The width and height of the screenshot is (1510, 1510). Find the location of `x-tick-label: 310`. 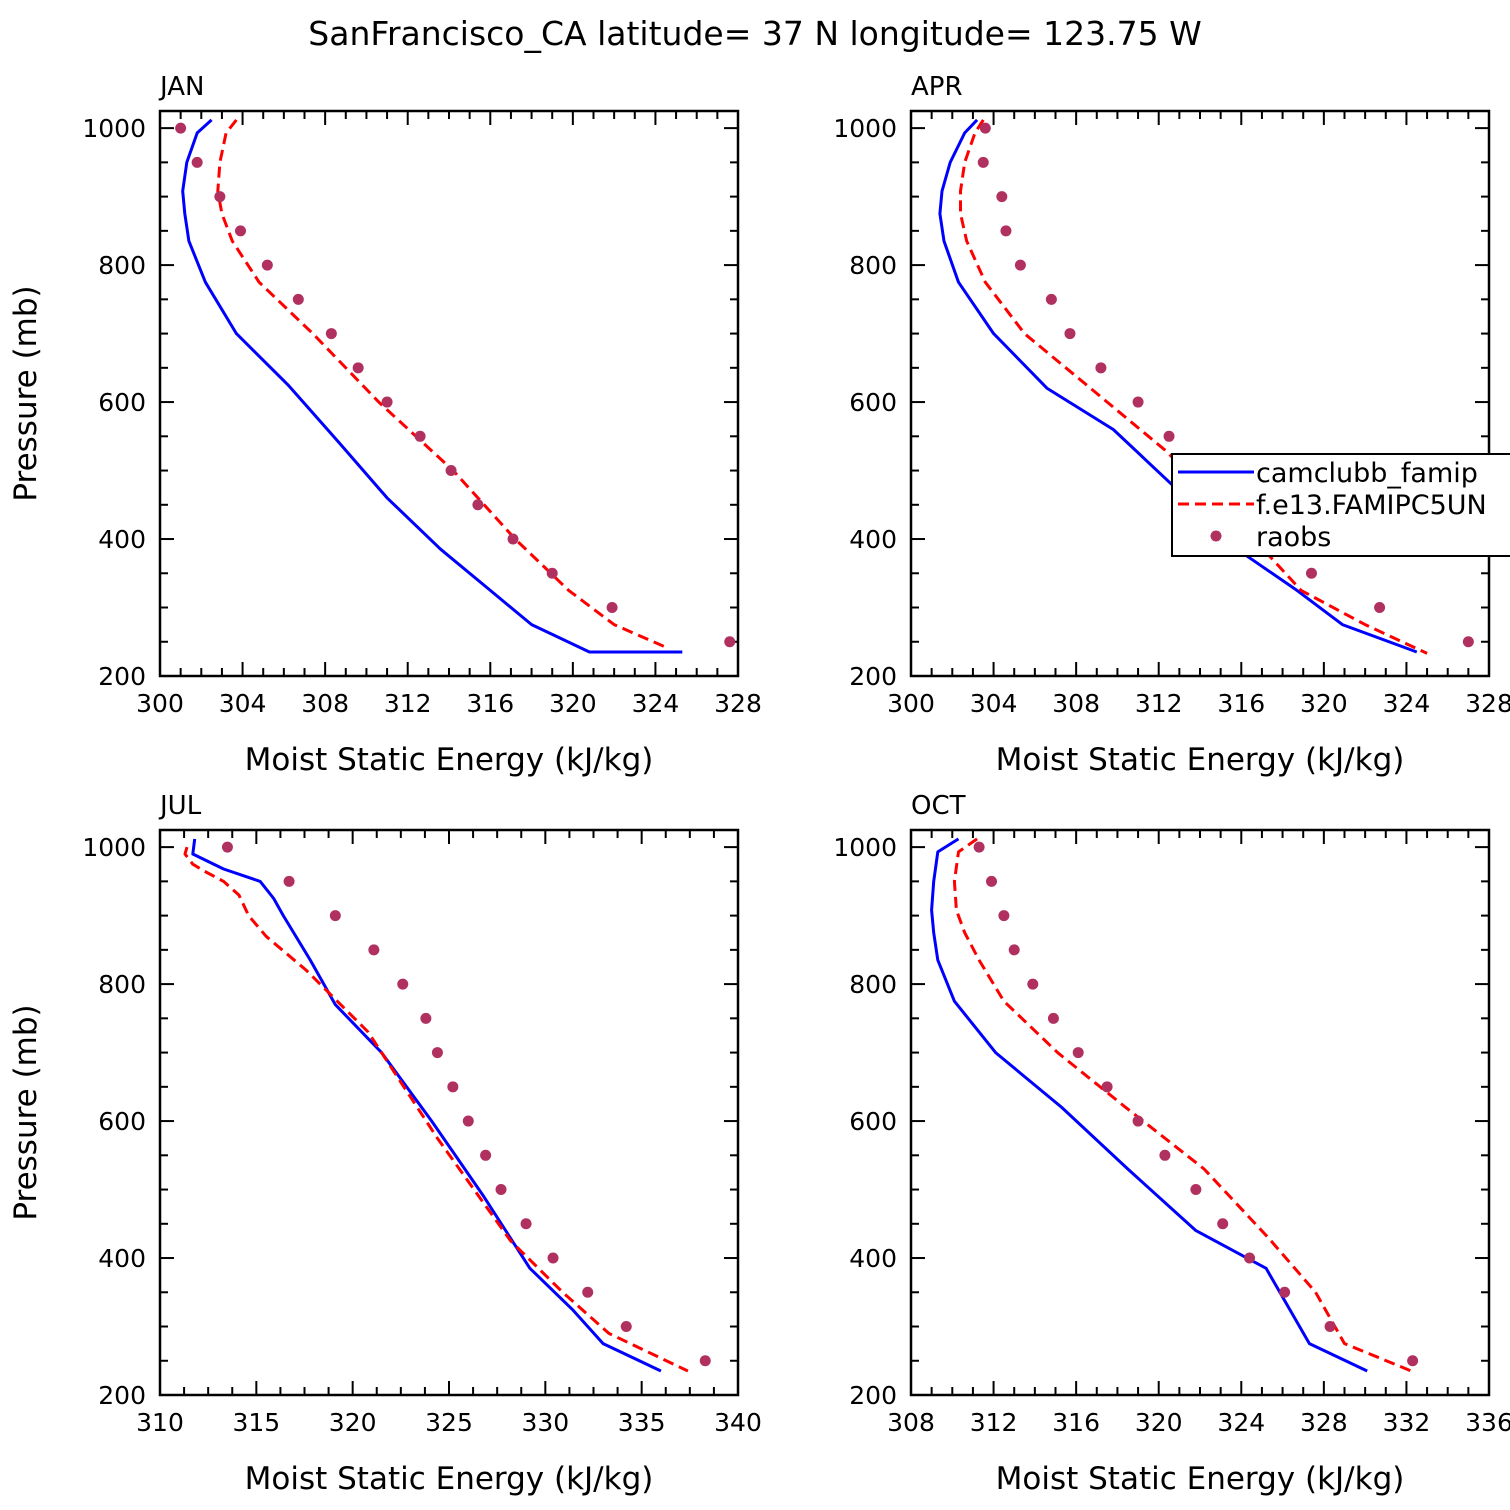

x-tick-label: 310 is located at coordinates (160, 1422).